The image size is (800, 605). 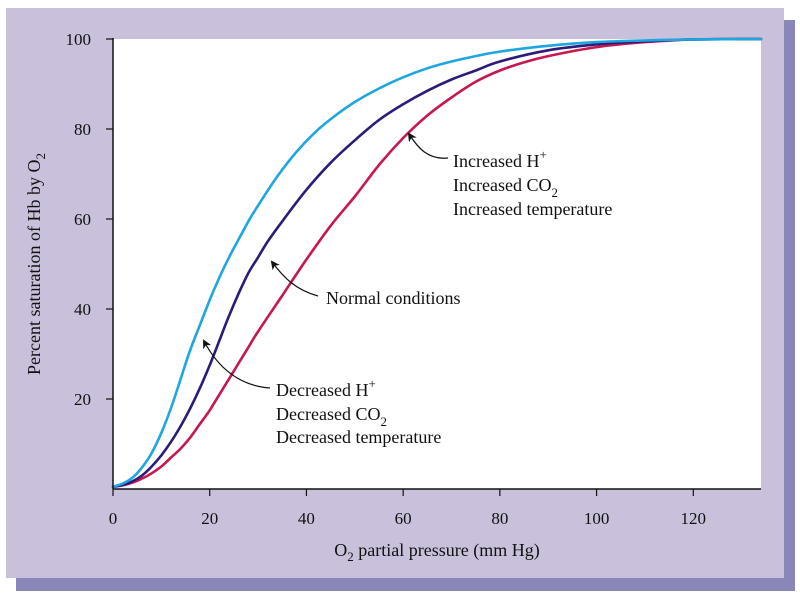 What do you see at coordinates (499, 518) in the screenshot?
I see `x-tick-label: 80` at bounding box center [499, 518].